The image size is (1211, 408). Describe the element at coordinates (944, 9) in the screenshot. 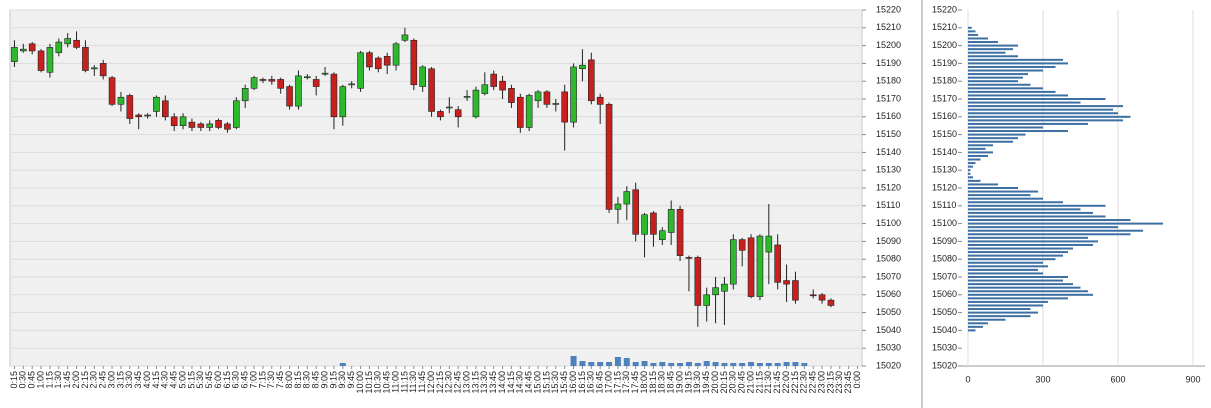

I see `y-tick-label: 15220` at that location.